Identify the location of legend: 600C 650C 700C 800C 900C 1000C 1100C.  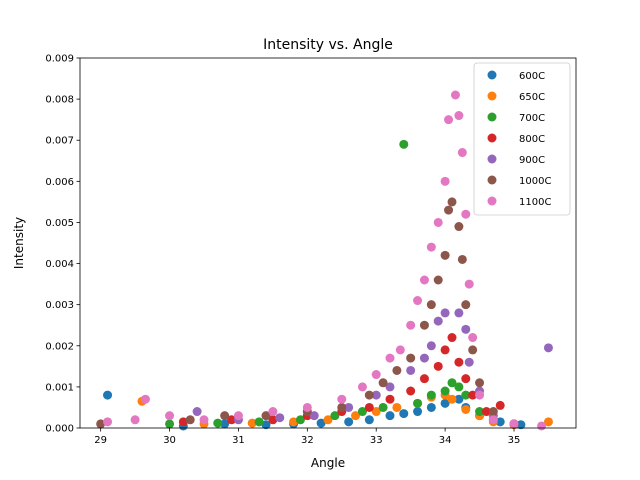
(522, 139).